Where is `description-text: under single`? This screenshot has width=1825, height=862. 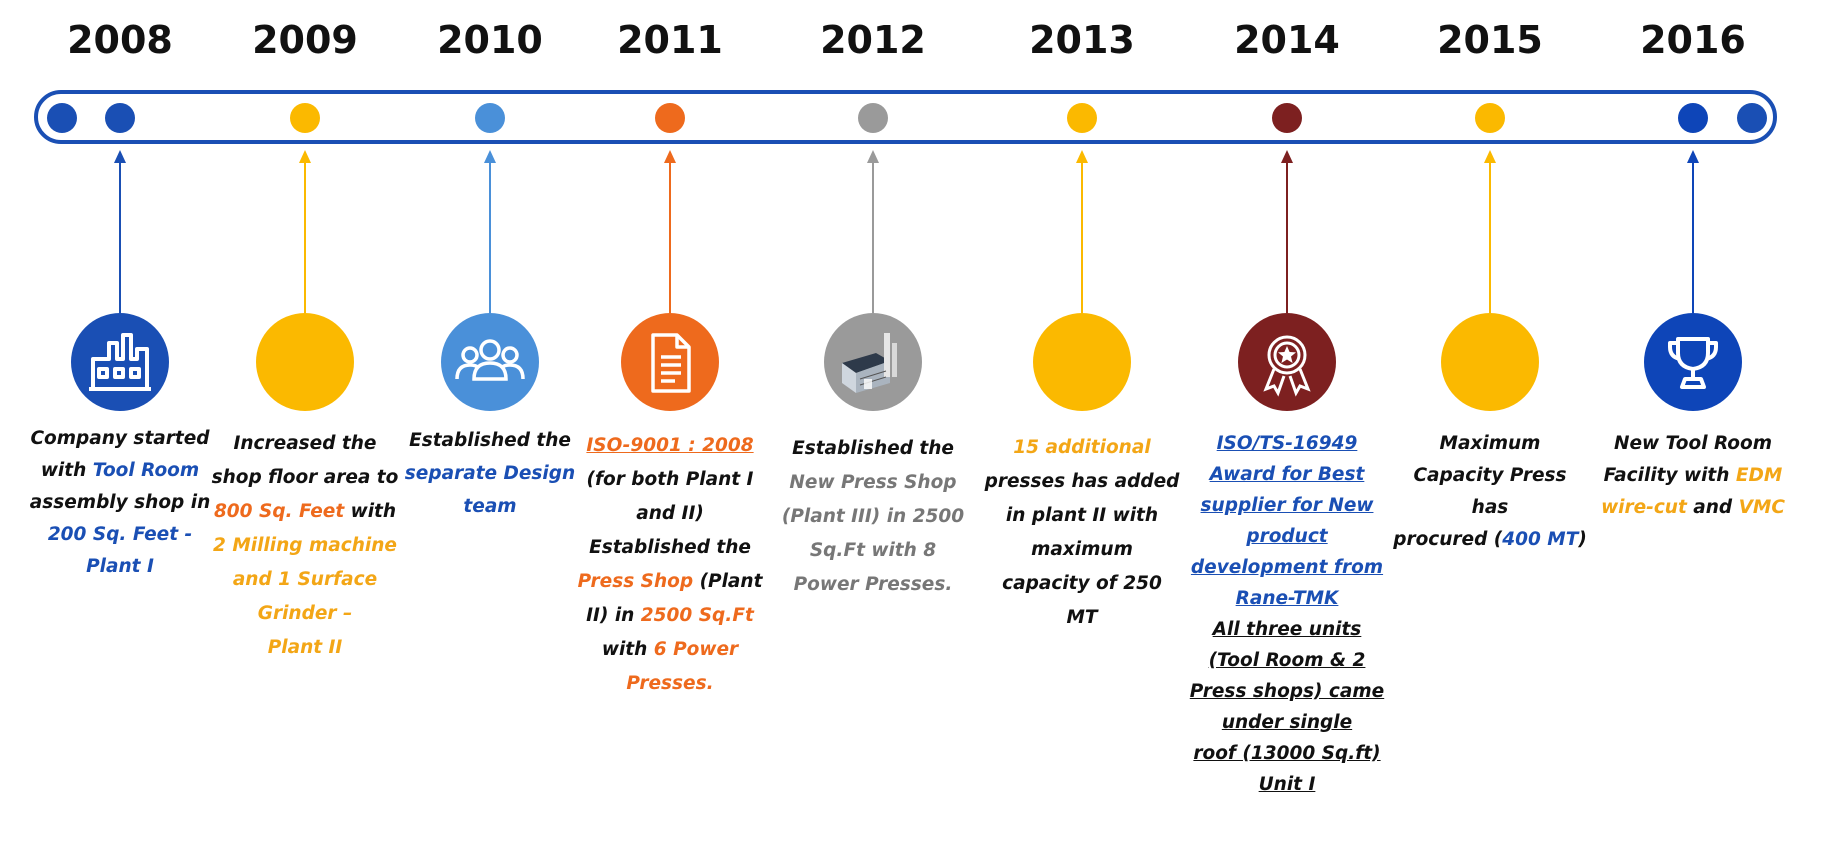
description-text: under single is located at coordinates (1287, 722).